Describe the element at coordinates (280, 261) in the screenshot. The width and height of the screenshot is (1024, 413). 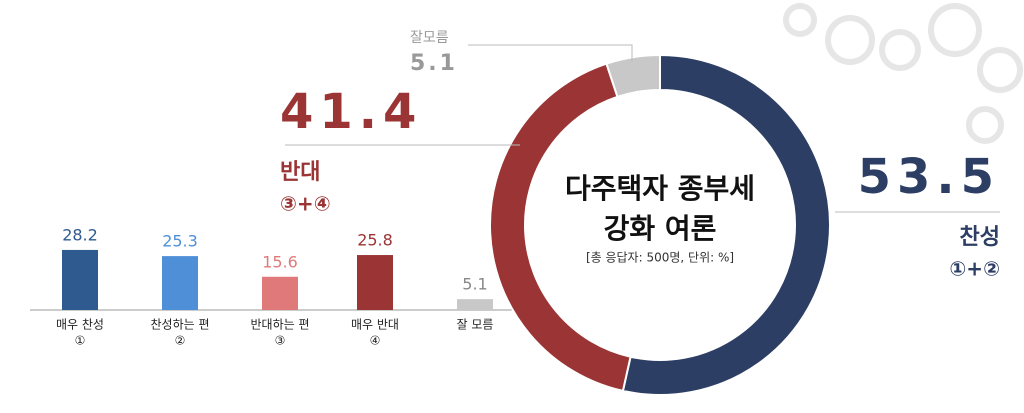
I see `value-label: 15.6` at that location.